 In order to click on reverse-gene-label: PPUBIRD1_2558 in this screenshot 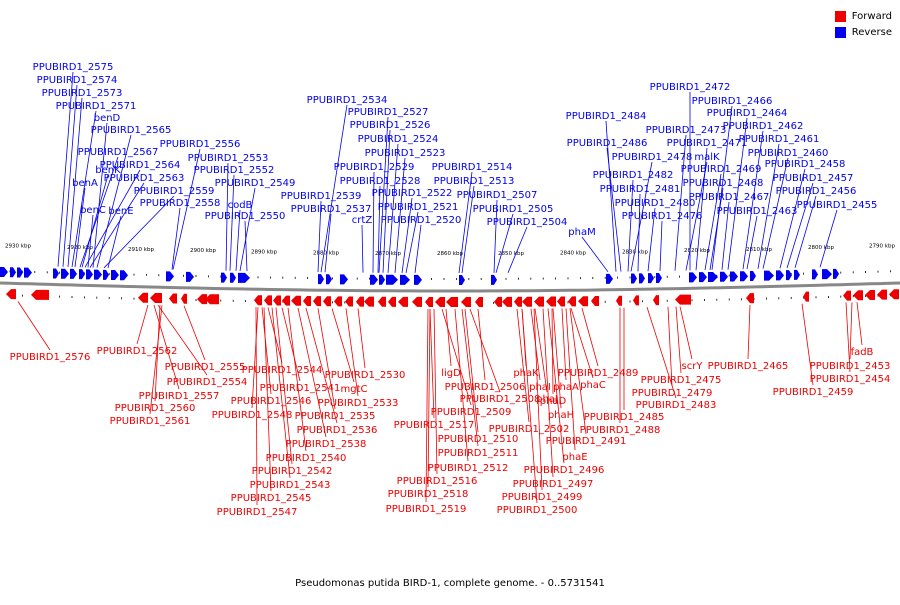, I will do `click(180, 203)`.